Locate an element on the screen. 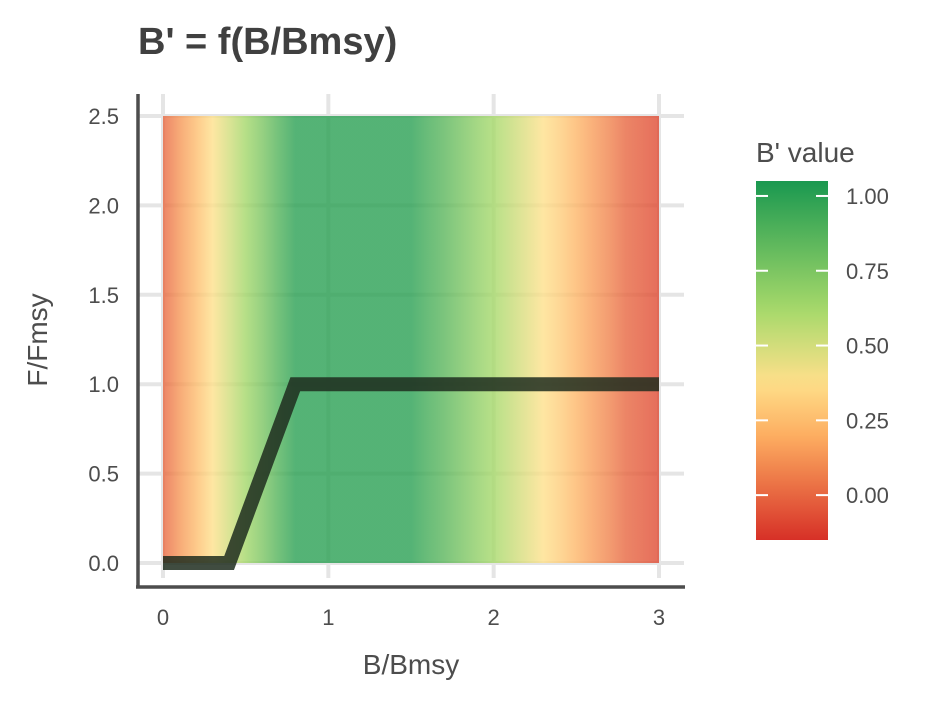  y-tick-label: 0.5 is located at coordinates (103, 474).